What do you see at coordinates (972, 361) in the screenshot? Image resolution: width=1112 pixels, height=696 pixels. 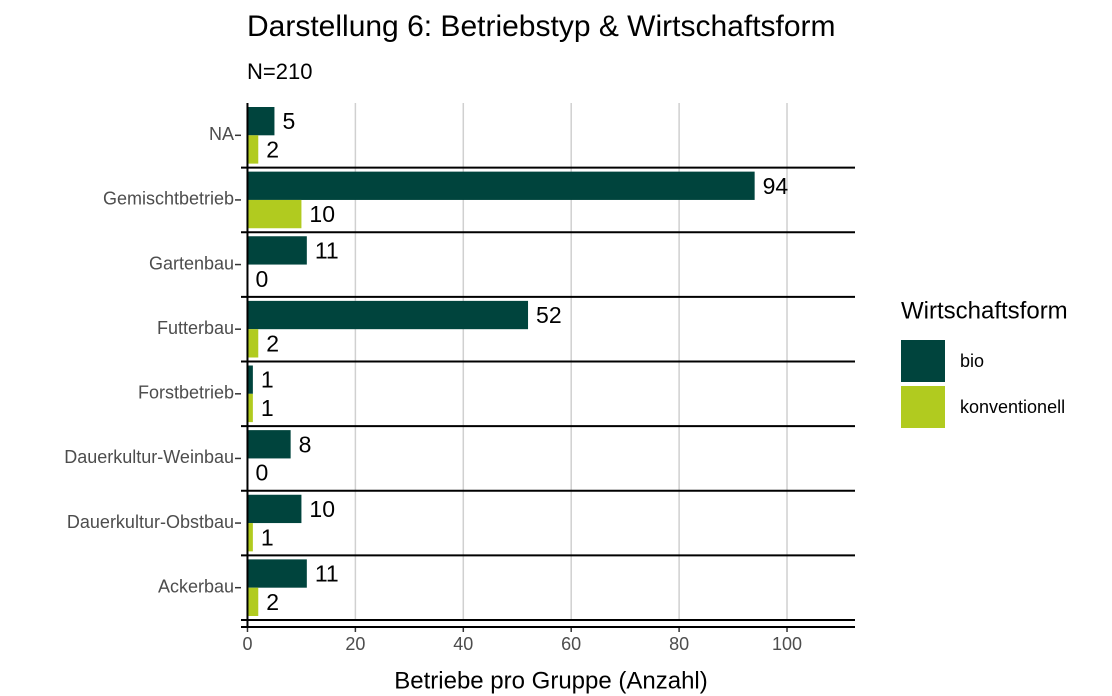 I see `legend-label: bio` at bounding box center [972, 361].